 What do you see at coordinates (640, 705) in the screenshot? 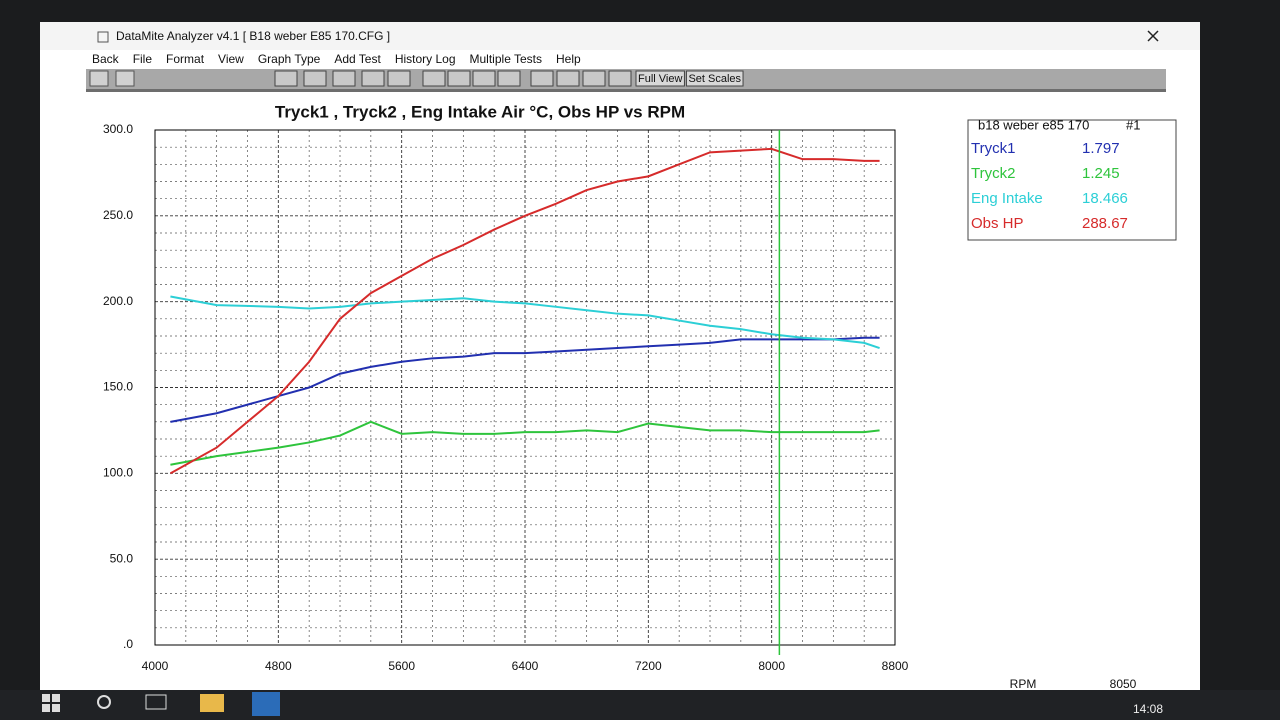
I see `taskbar` at bounding box center [640, 705].